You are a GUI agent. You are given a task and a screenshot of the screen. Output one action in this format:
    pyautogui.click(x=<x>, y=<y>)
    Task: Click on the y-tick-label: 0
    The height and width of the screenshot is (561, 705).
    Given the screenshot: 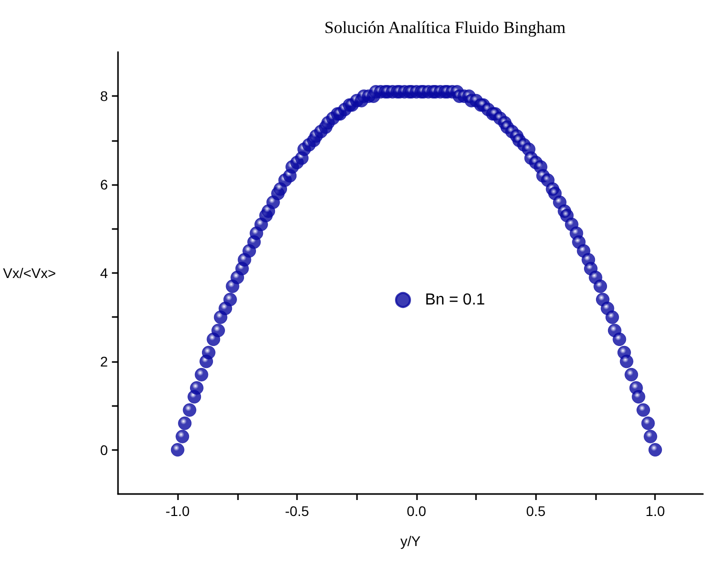 What is the action you would take?
    pyautogui.click(x=104, y=450)
    